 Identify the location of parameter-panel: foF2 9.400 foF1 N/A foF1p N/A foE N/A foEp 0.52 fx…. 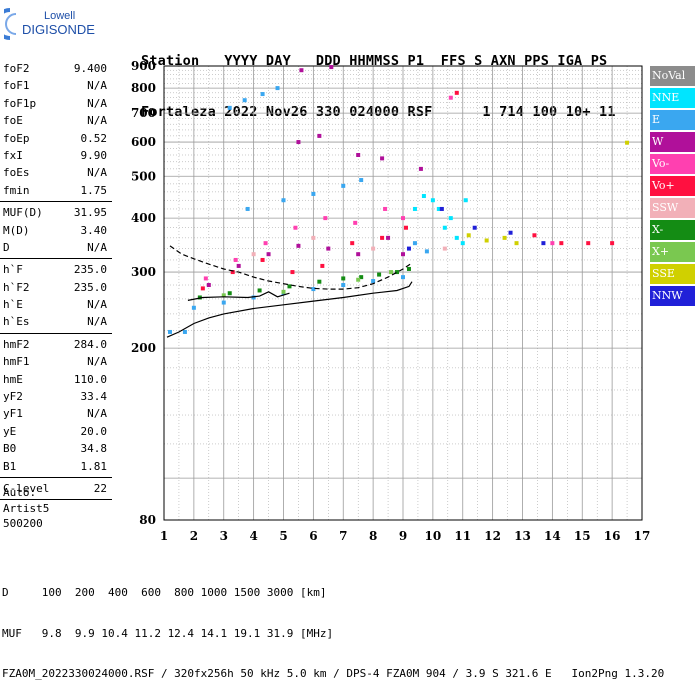
(56, 281).